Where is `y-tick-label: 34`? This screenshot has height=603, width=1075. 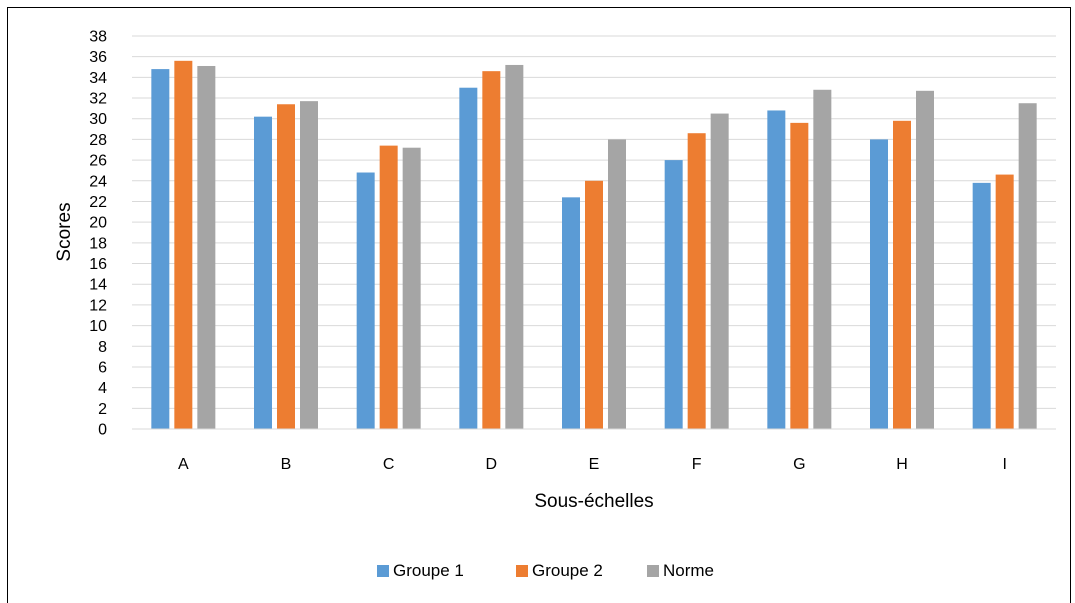
y-tick-label: 34 is located at coordinates (98, 78).